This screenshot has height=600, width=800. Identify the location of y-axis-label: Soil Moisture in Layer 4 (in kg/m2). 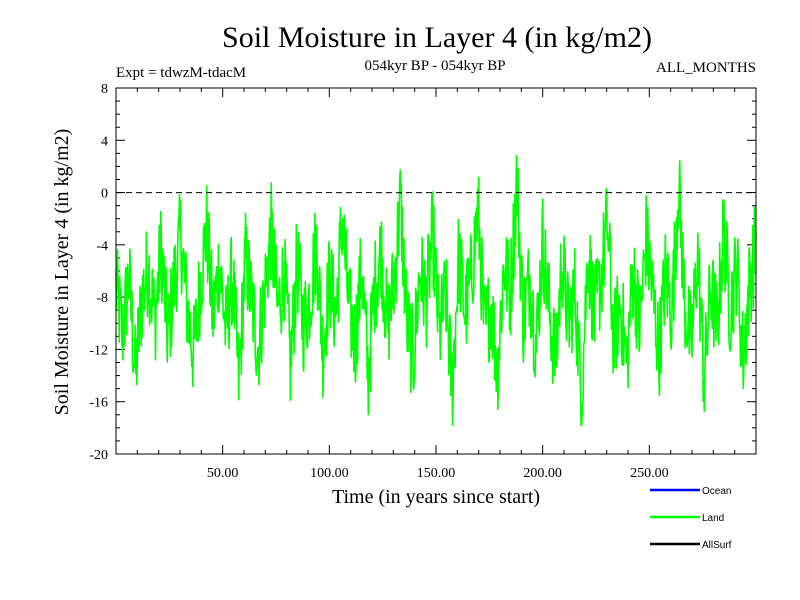
(62, 272).